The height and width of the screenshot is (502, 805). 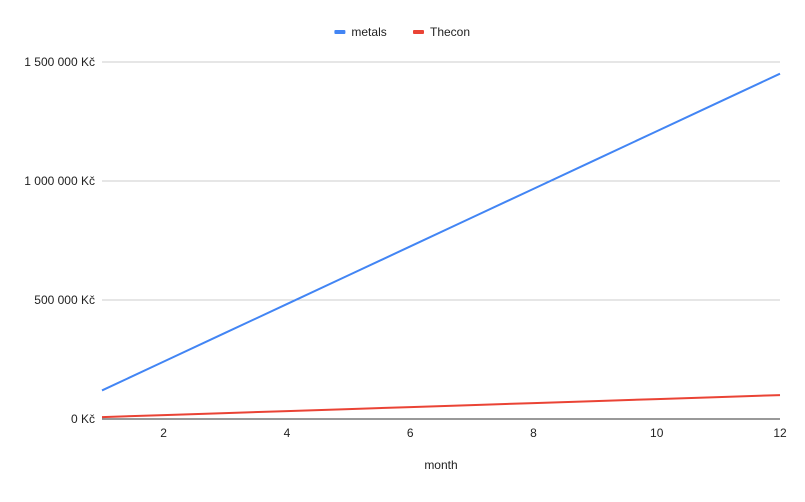 What do you see at coordinates (441, 406) in the screenshot?
I see `series-line-thecon` at bounding box center [441, 406].